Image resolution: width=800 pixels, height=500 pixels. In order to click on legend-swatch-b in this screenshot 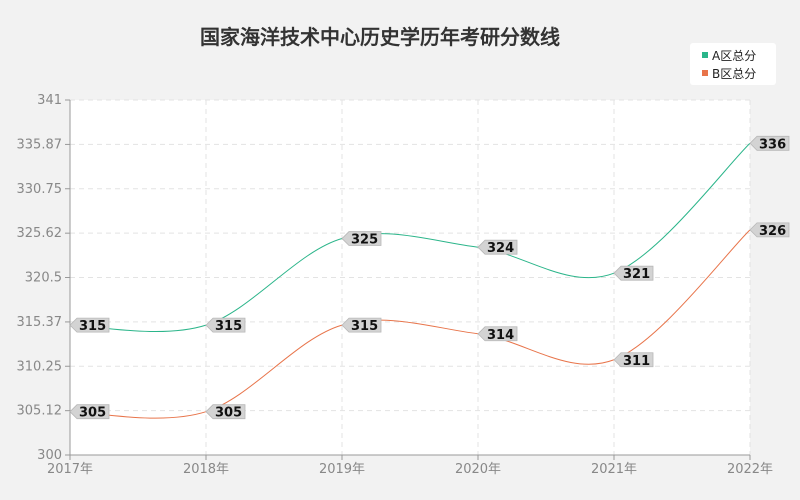, I will do `click(705, 73)`.